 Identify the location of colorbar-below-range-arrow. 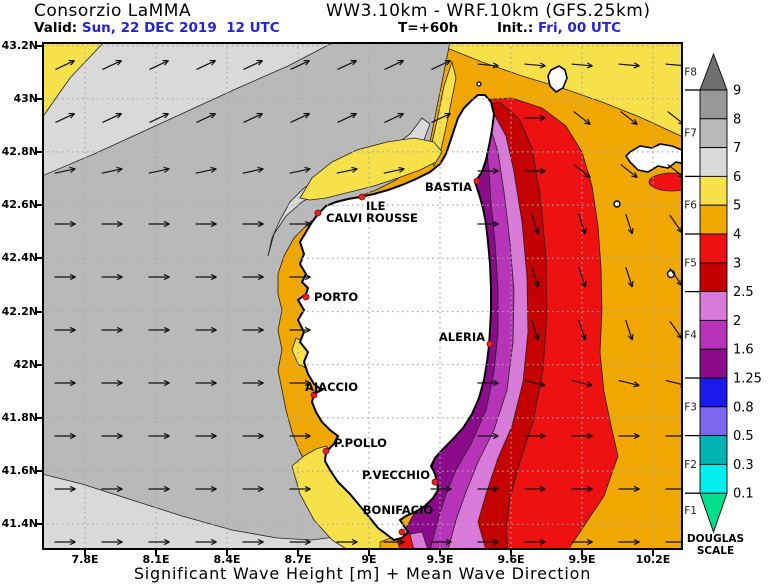
(713, 513).